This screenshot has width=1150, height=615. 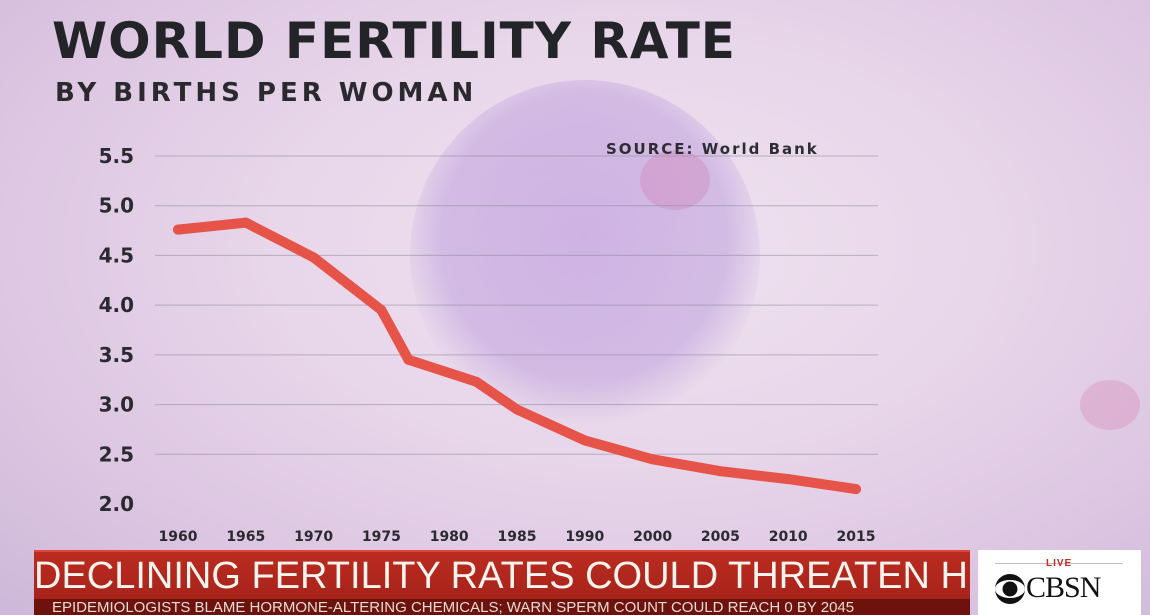 I want to click on live-divider, so click(x=1059, y=563).